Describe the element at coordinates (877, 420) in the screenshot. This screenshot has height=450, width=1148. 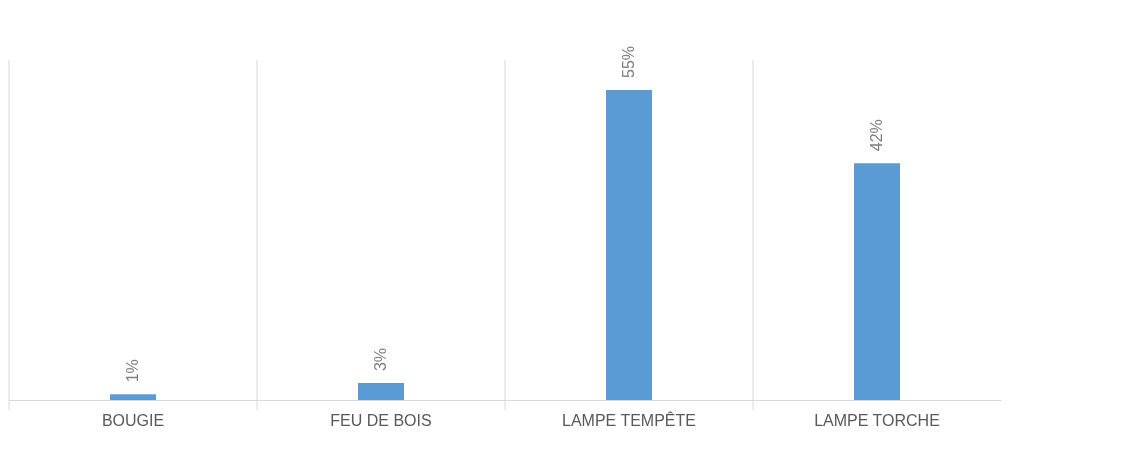
I see `x-tick-label: LAMPE TORCHE` at that location.